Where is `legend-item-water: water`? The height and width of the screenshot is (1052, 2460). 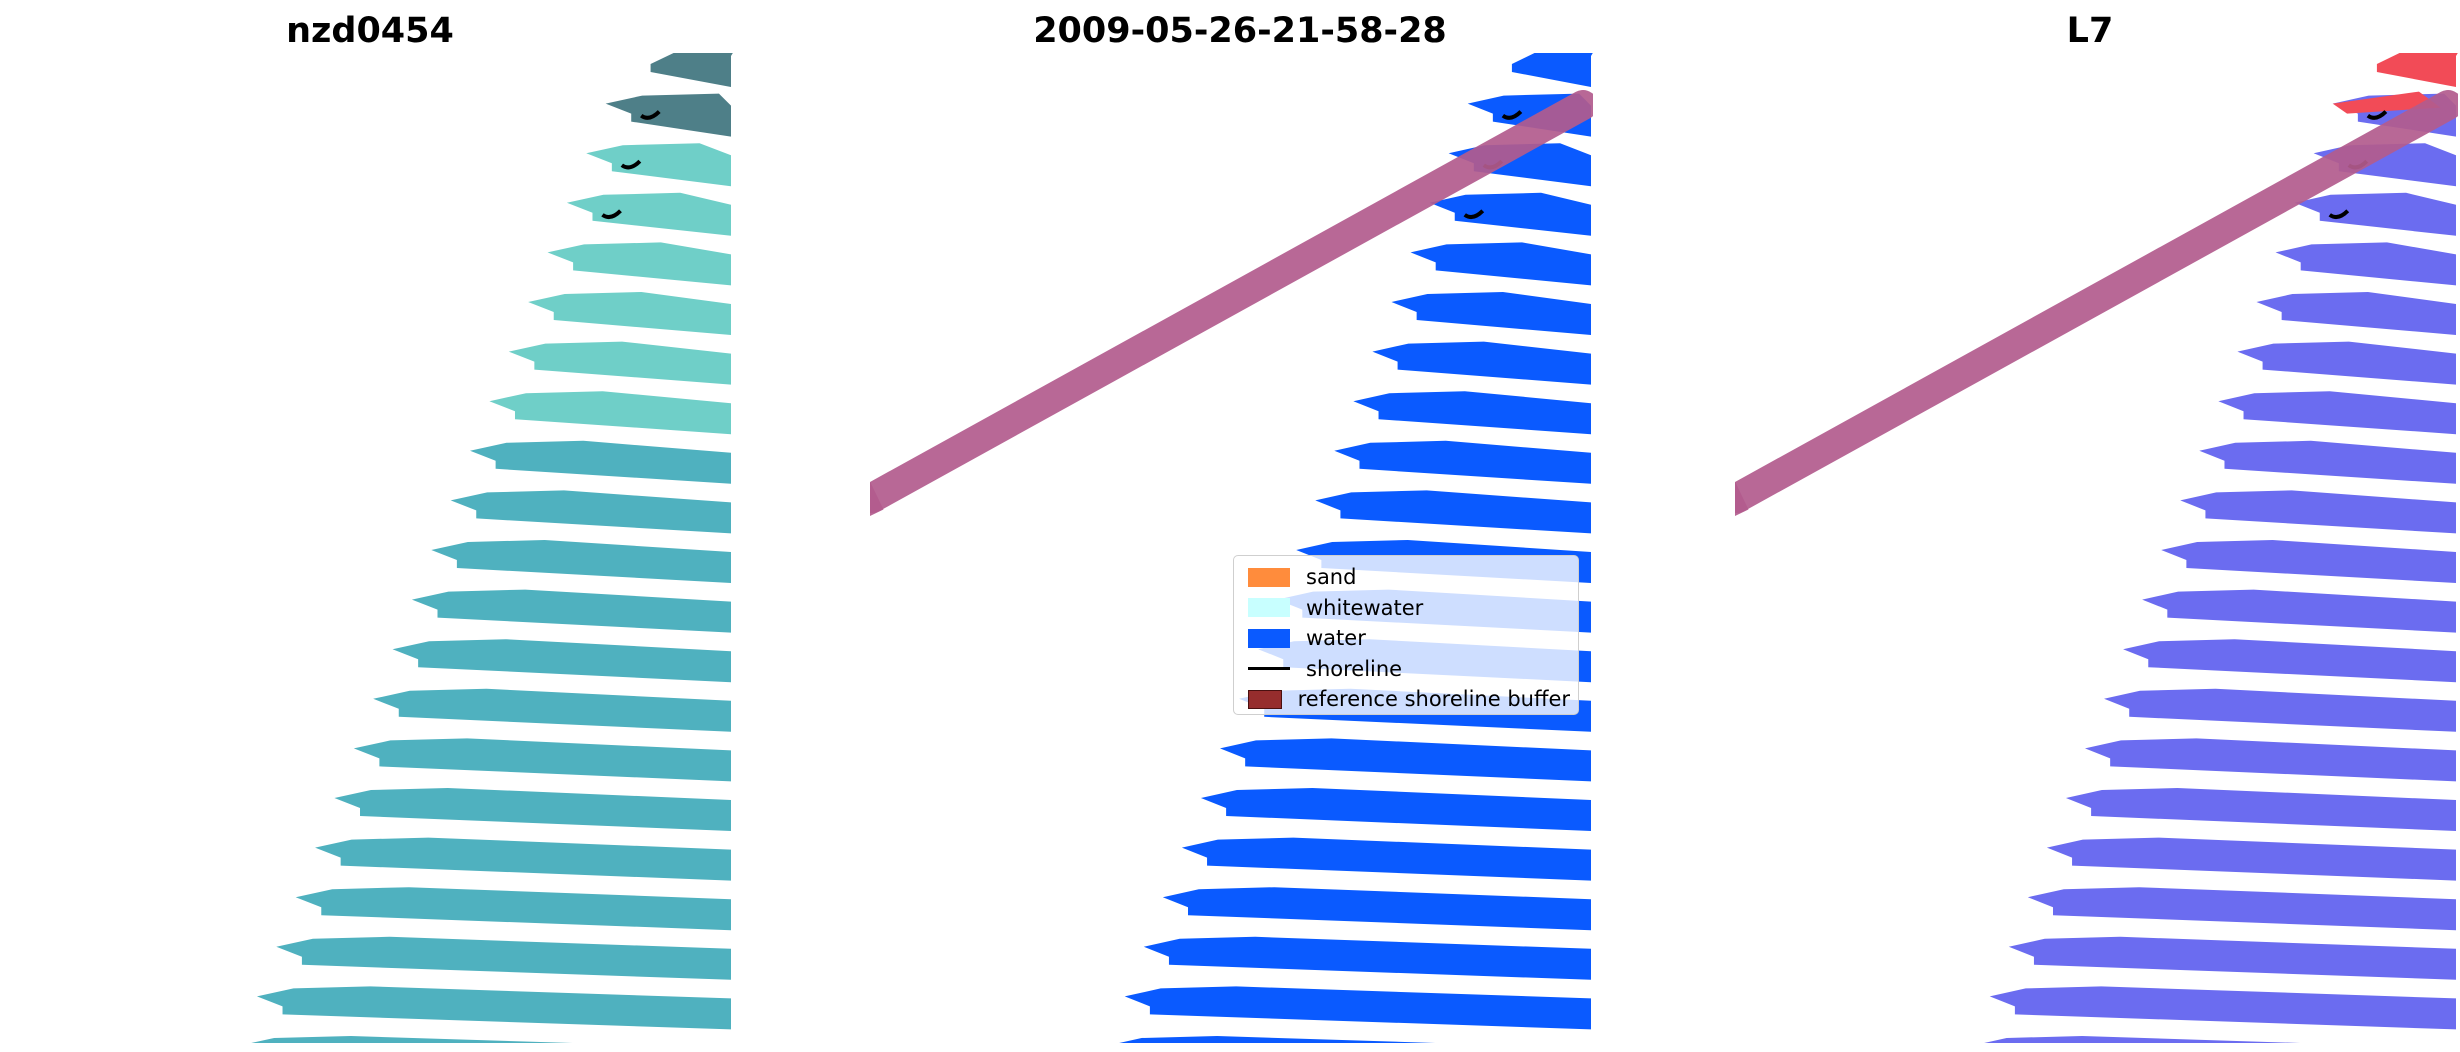 legend-item-water: water is located at coordinates (1406, 638).